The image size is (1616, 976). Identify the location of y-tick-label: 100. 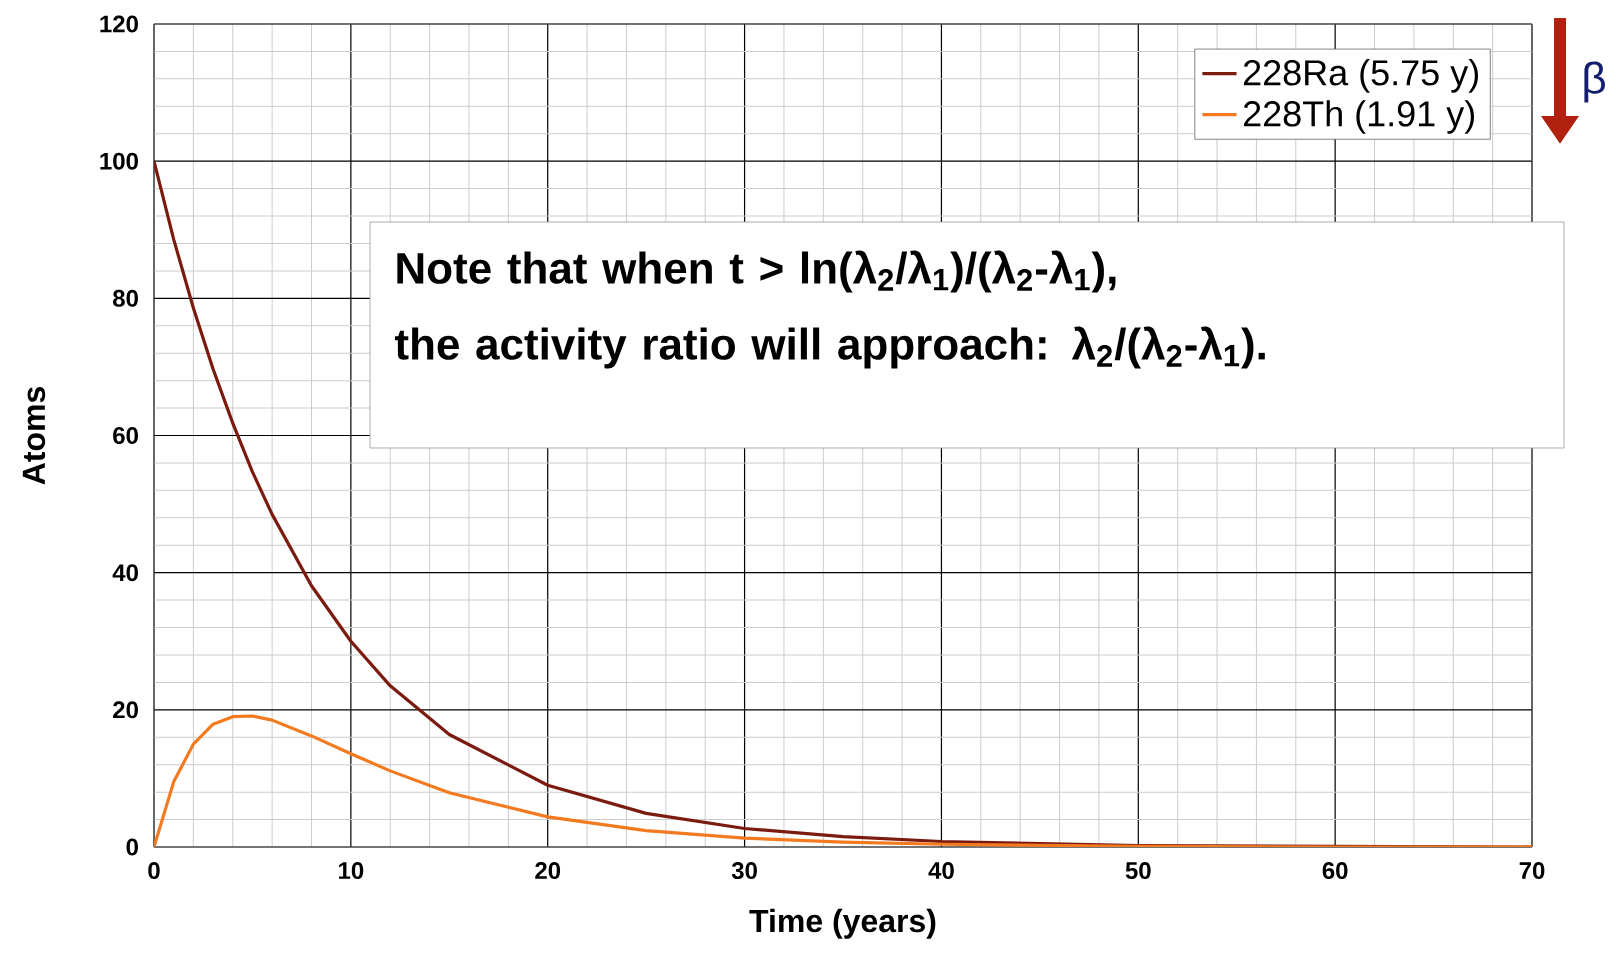
(119, 161).